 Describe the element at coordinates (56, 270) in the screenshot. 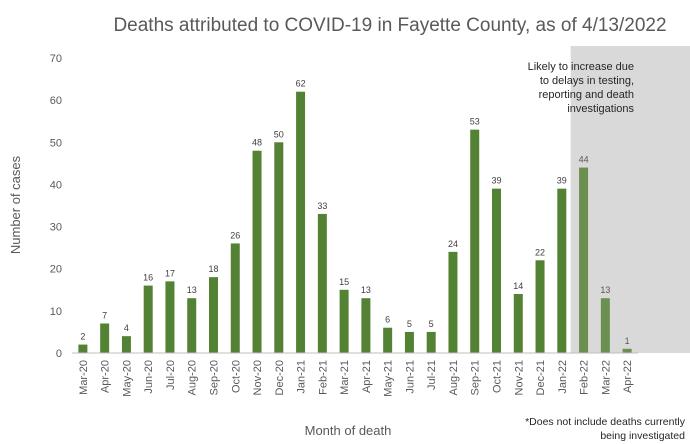

I see `y-tick-label: 20` at that location.